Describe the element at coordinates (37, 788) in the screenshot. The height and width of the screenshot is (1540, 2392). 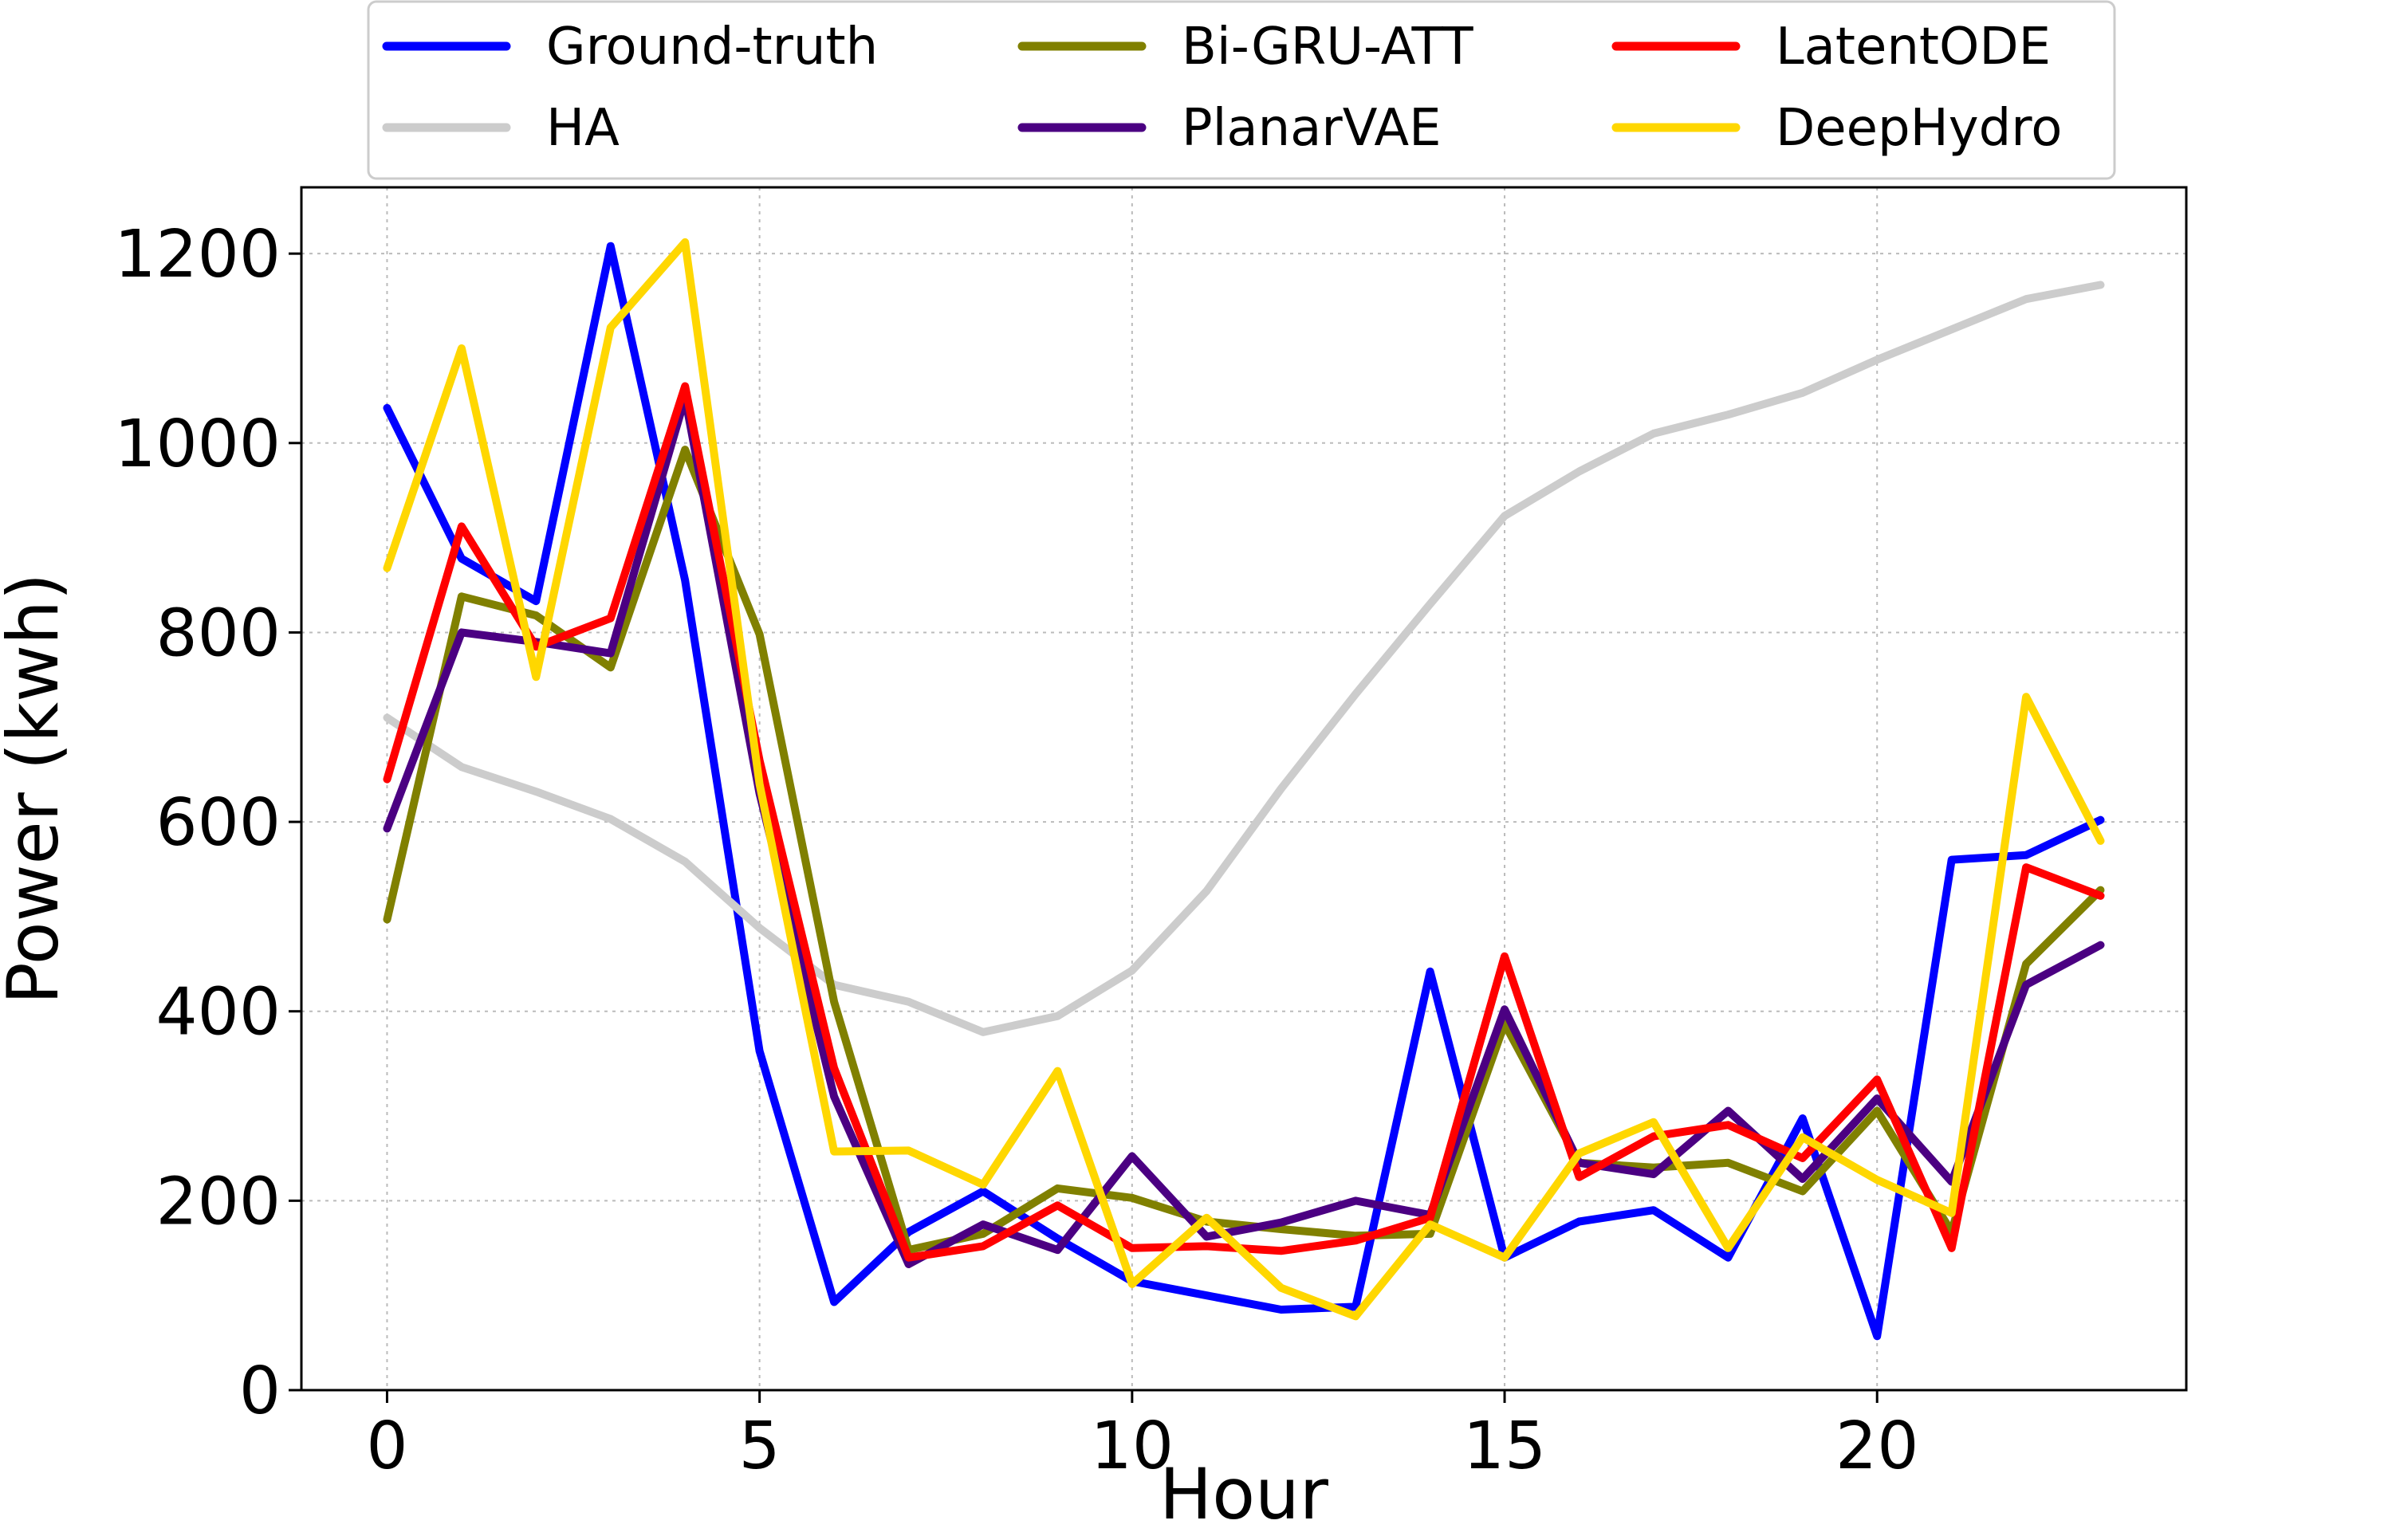
I see `y-axis-title: Power (kwh)` at that location.